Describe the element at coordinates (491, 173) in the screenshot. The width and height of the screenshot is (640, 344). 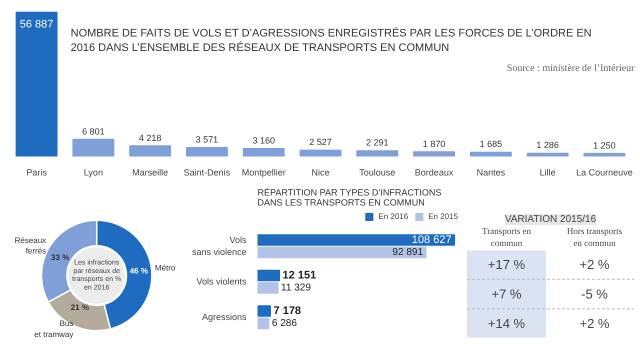
I see `x-tick-label: Nantes` at that location.